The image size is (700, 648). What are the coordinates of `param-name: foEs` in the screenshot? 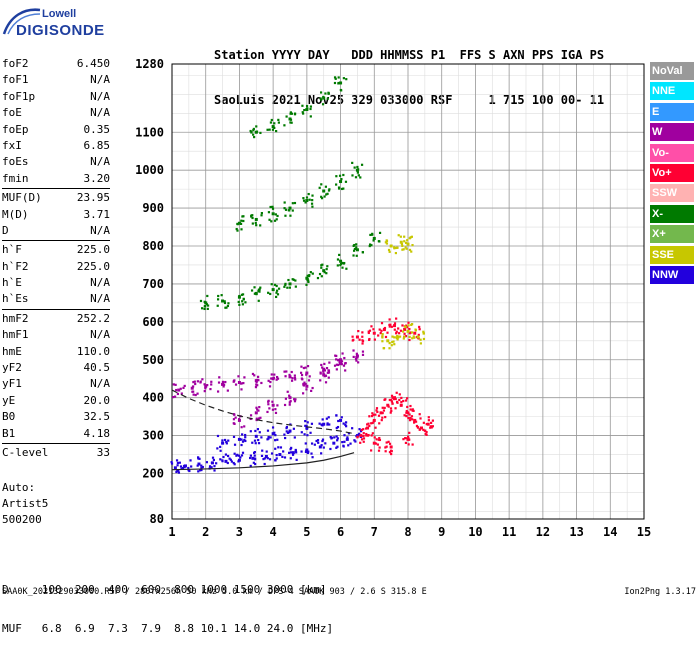 It's located at (15, 162).